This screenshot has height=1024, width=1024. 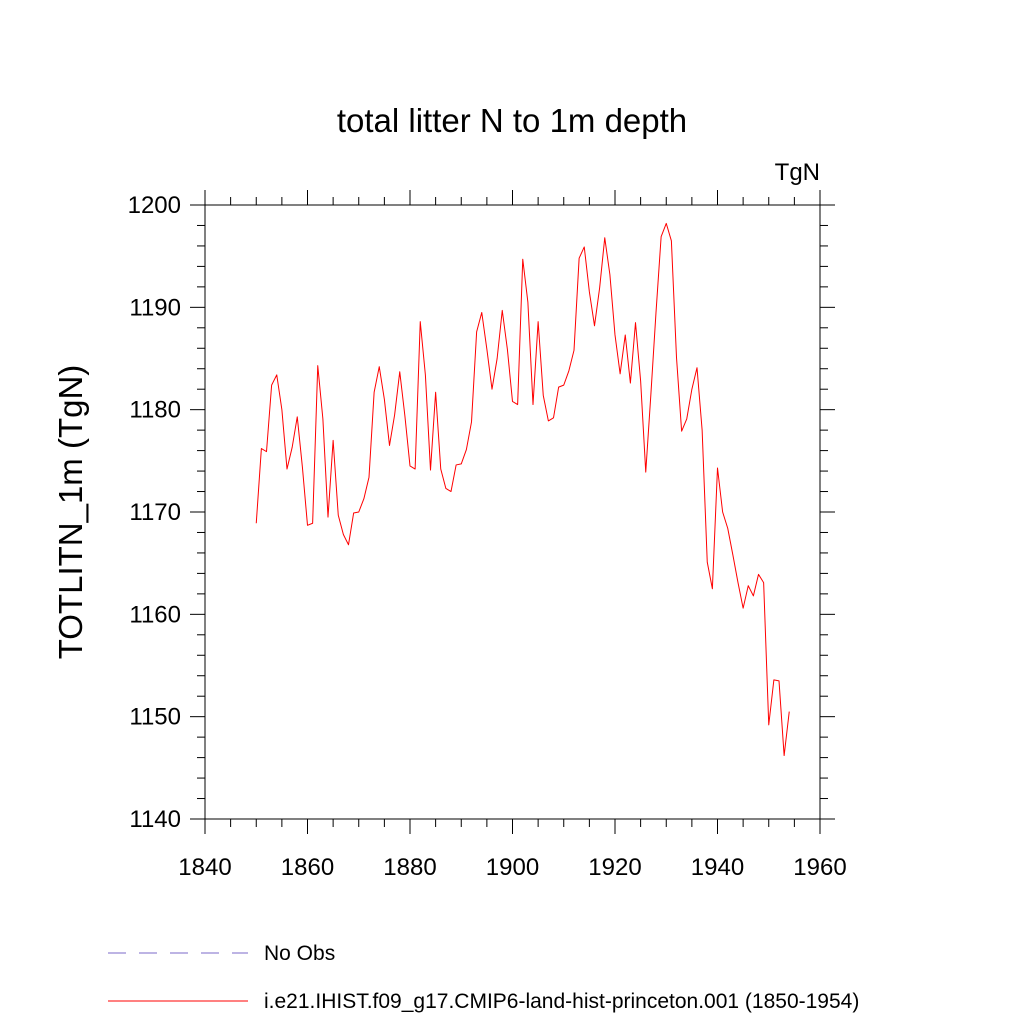 I want to click on units-label: TgN, so click(x=797, y=172).